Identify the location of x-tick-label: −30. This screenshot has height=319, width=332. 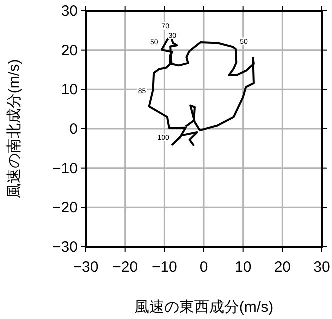
(86, 267).